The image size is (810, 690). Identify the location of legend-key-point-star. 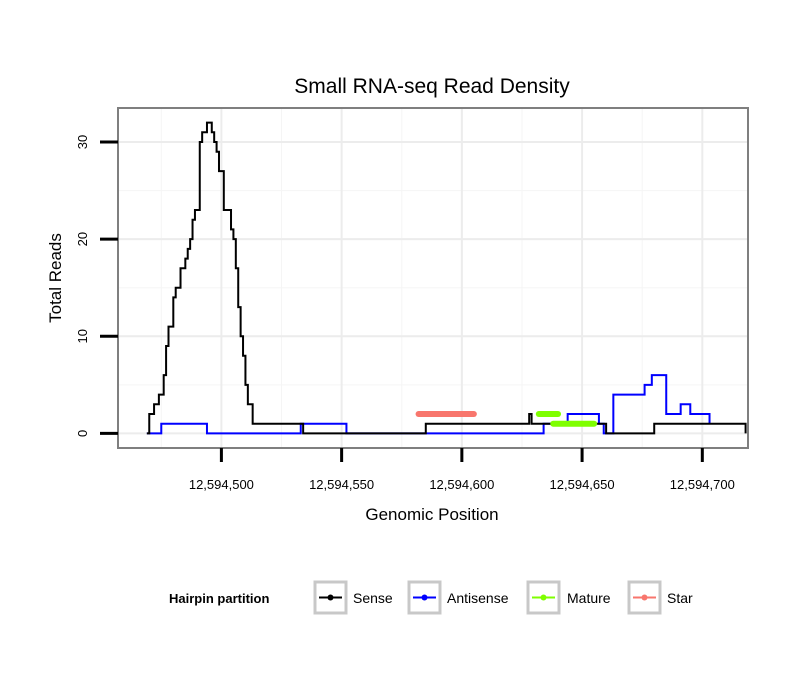
(644, 597).